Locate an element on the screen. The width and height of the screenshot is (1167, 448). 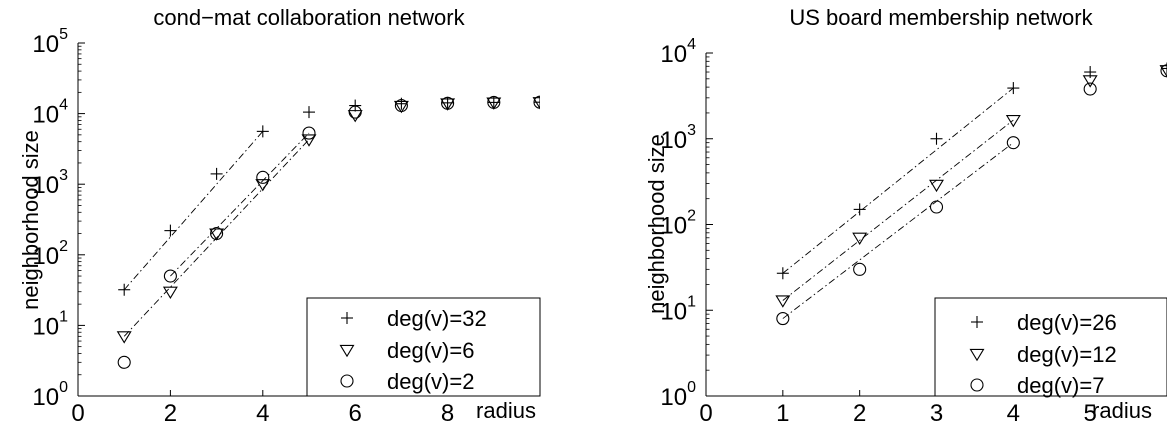
legend: deg(v)=32 deg(v)=6 deg(v)=2 is located at coordinates (423, 347).